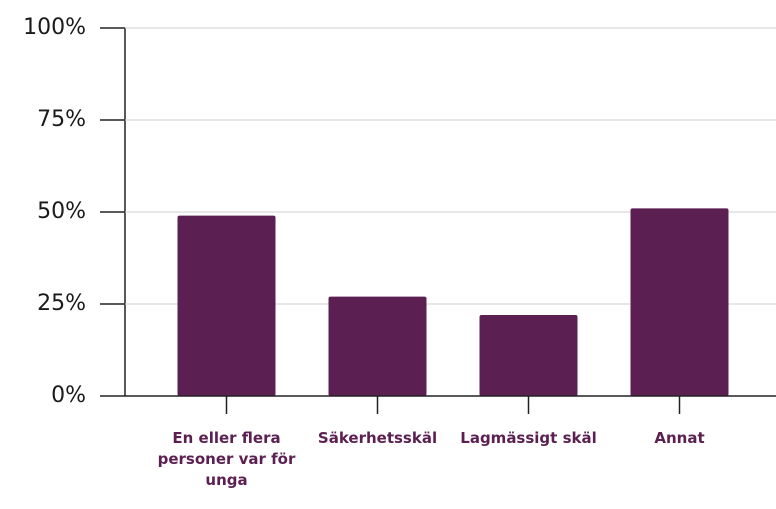  I want to click on x-tick-label: Annat, so click(679, 438).